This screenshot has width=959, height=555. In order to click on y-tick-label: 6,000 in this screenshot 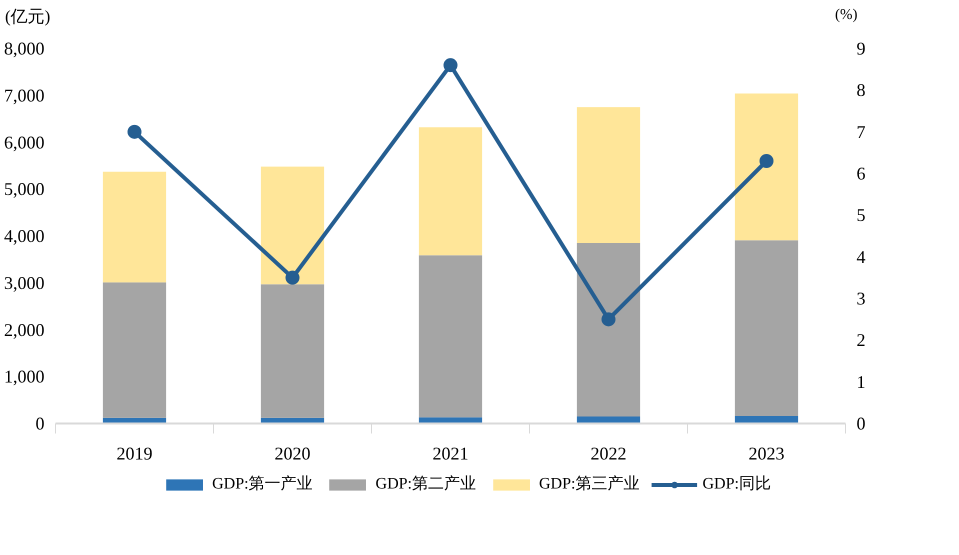, I will do `click(24, 142)`.